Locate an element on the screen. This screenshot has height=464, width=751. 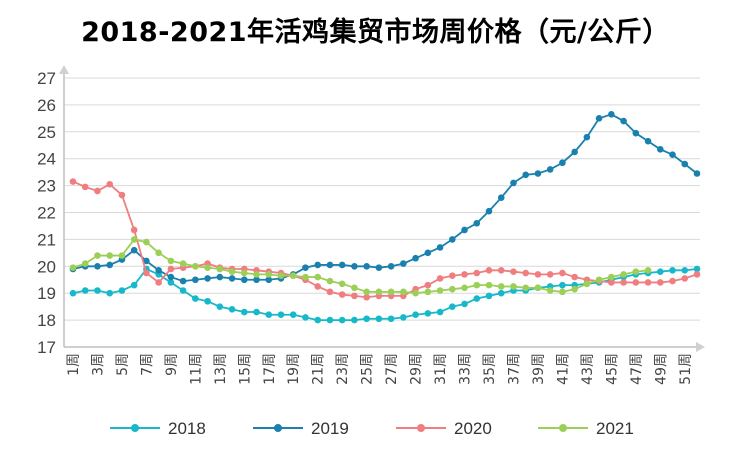
point-2021-46周 is located at coordinates (623, 274).